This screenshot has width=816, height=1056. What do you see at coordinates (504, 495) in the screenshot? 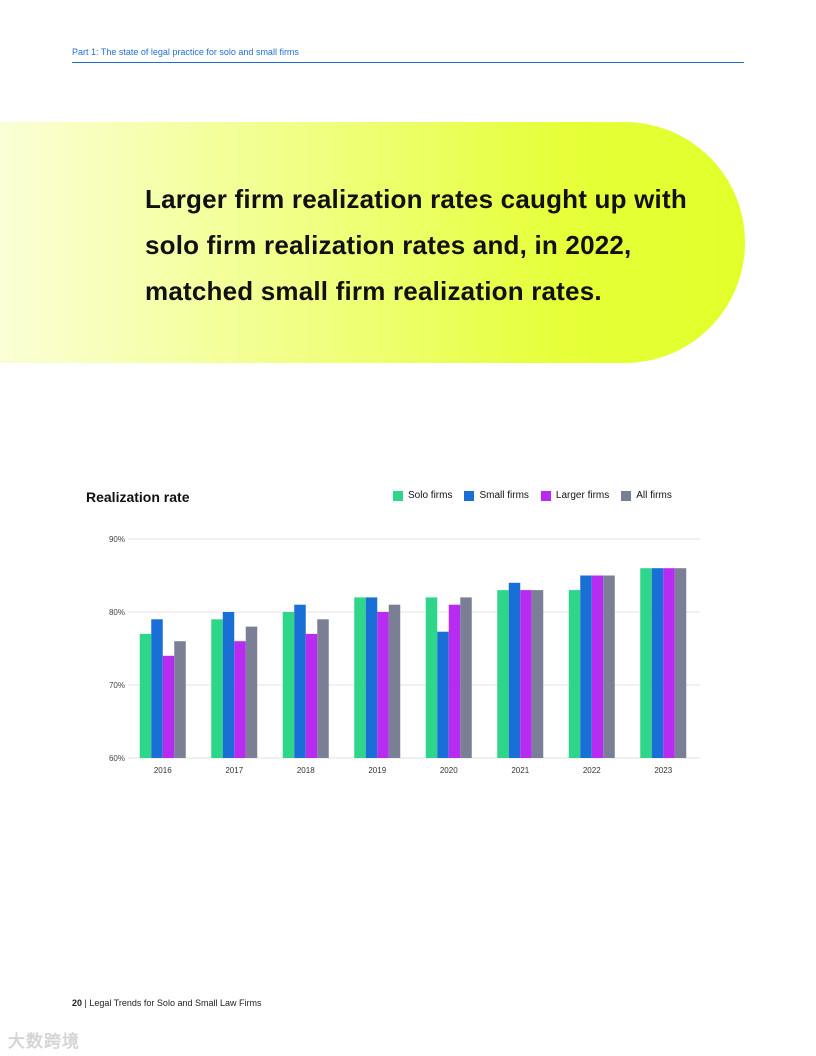
I see `legend-label: Small firms` at bounding box center [504, 495].